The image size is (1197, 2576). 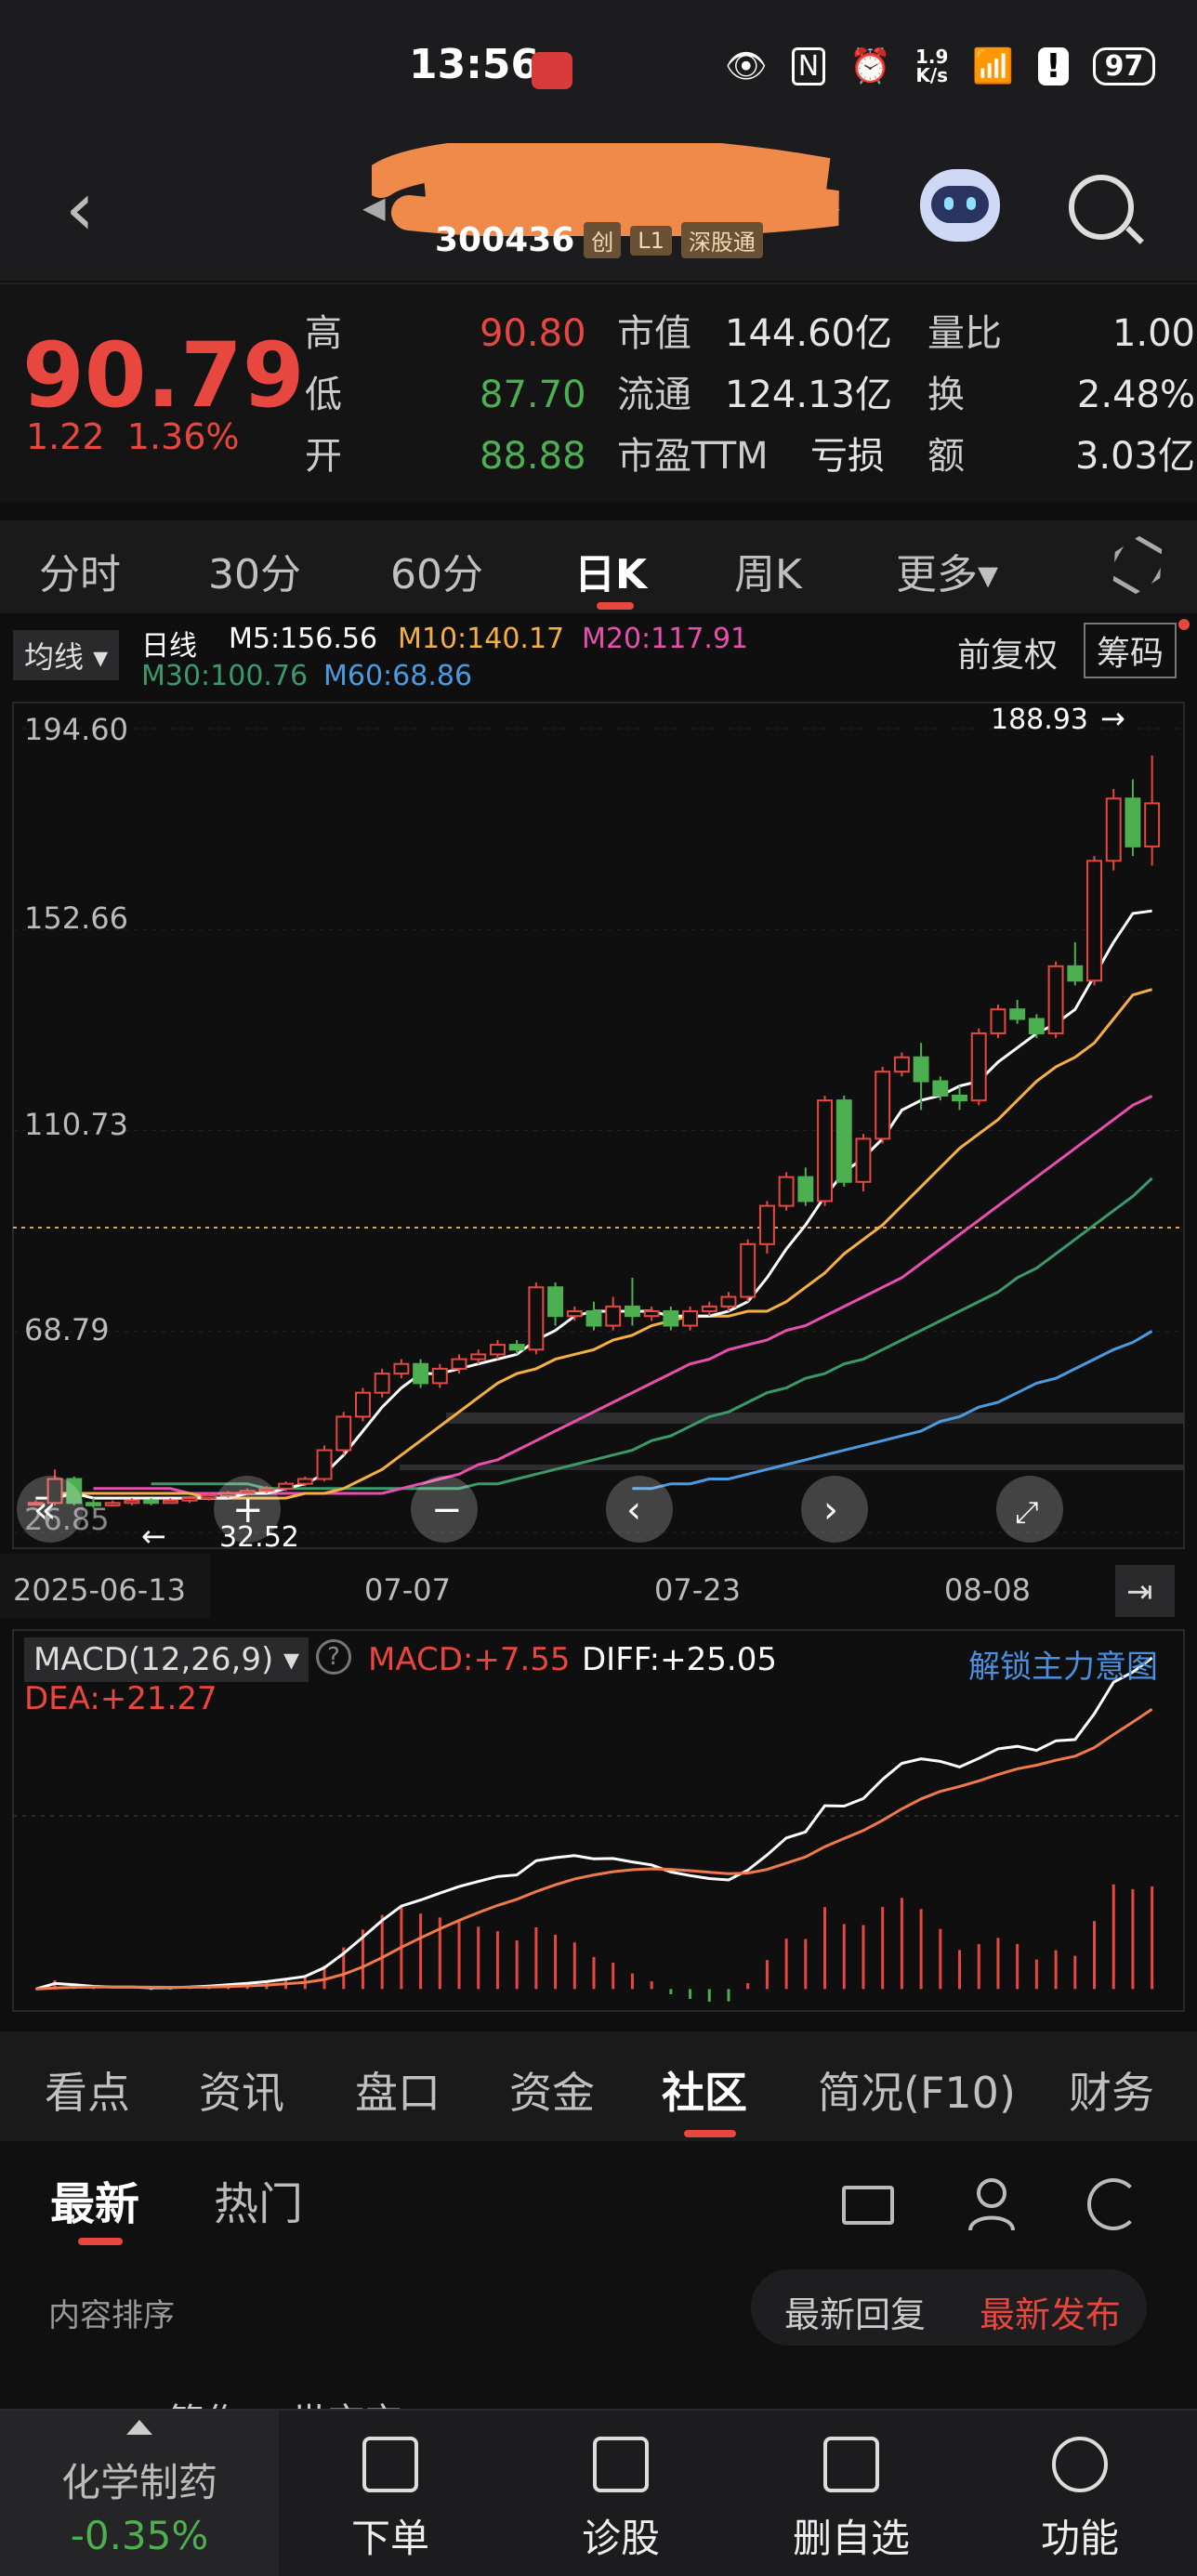 I want to click on macd-value: MACD:+7.55, so click(x=469, y=1659).